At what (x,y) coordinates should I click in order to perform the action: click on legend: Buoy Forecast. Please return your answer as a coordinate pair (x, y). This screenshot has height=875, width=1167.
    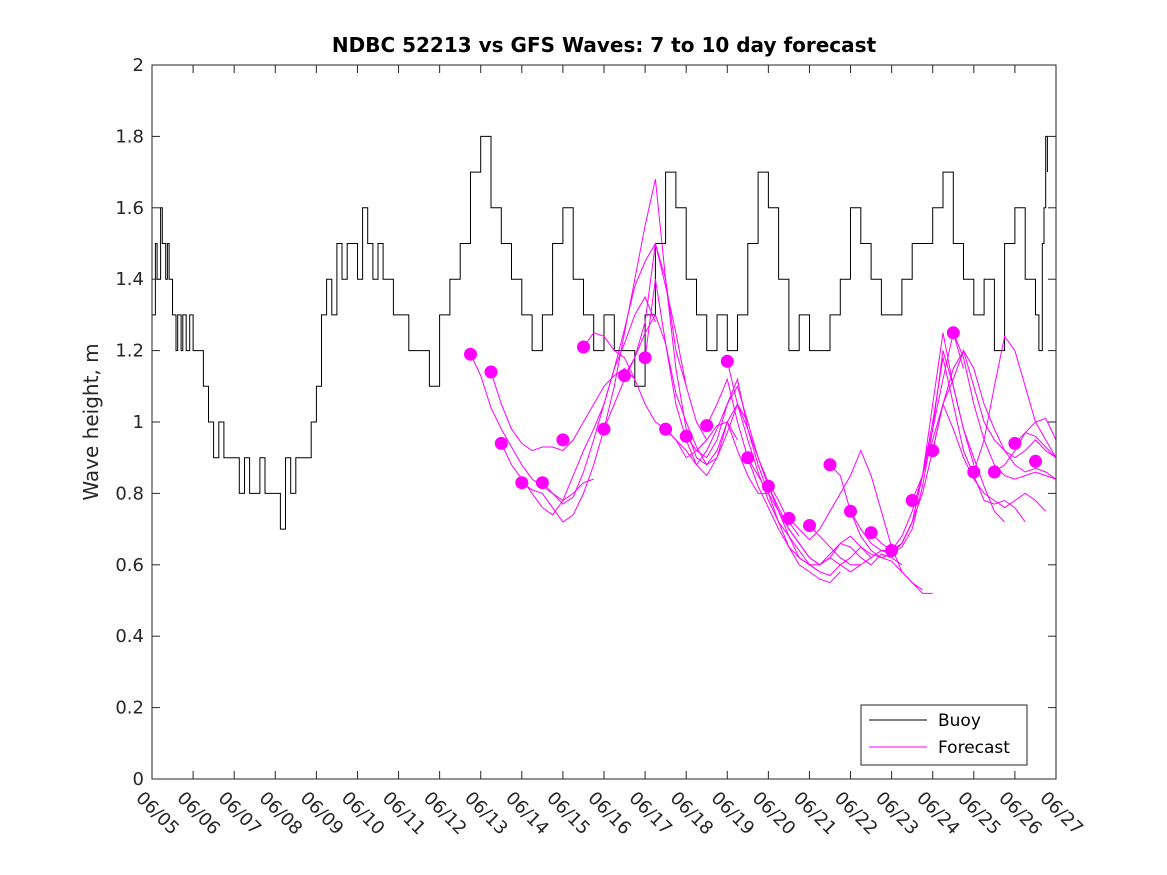
    Looking at the image, I should click on (944, 735).